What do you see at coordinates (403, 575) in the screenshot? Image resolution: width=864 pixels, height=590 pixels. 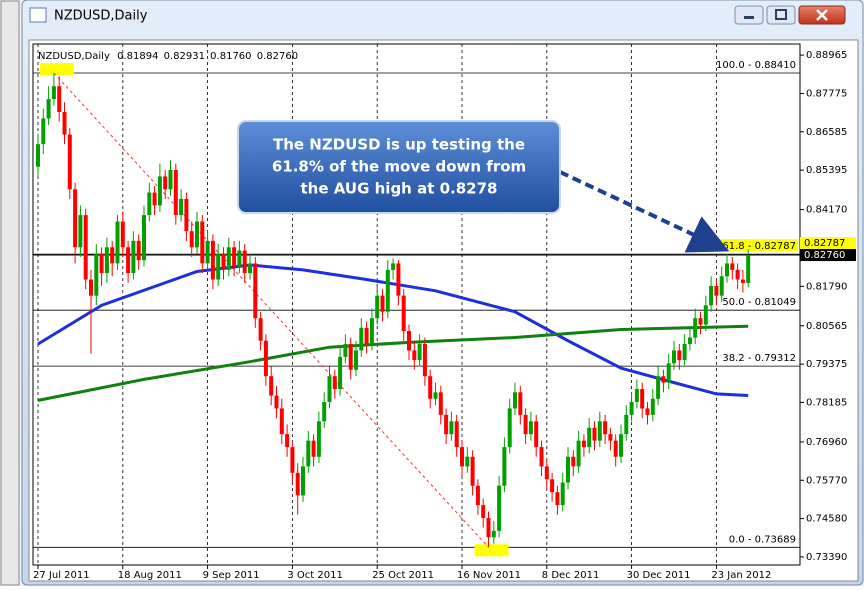 I see `x-tick-label: 25 Oct 2011` at bounding box center [403, 575].